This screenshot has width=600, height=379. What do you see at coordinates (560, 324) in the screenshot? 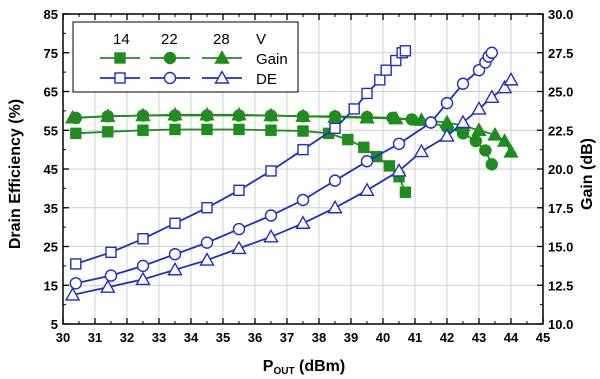
I see `y-right-tick-label: 10.0` at bounding box center [560, 324].